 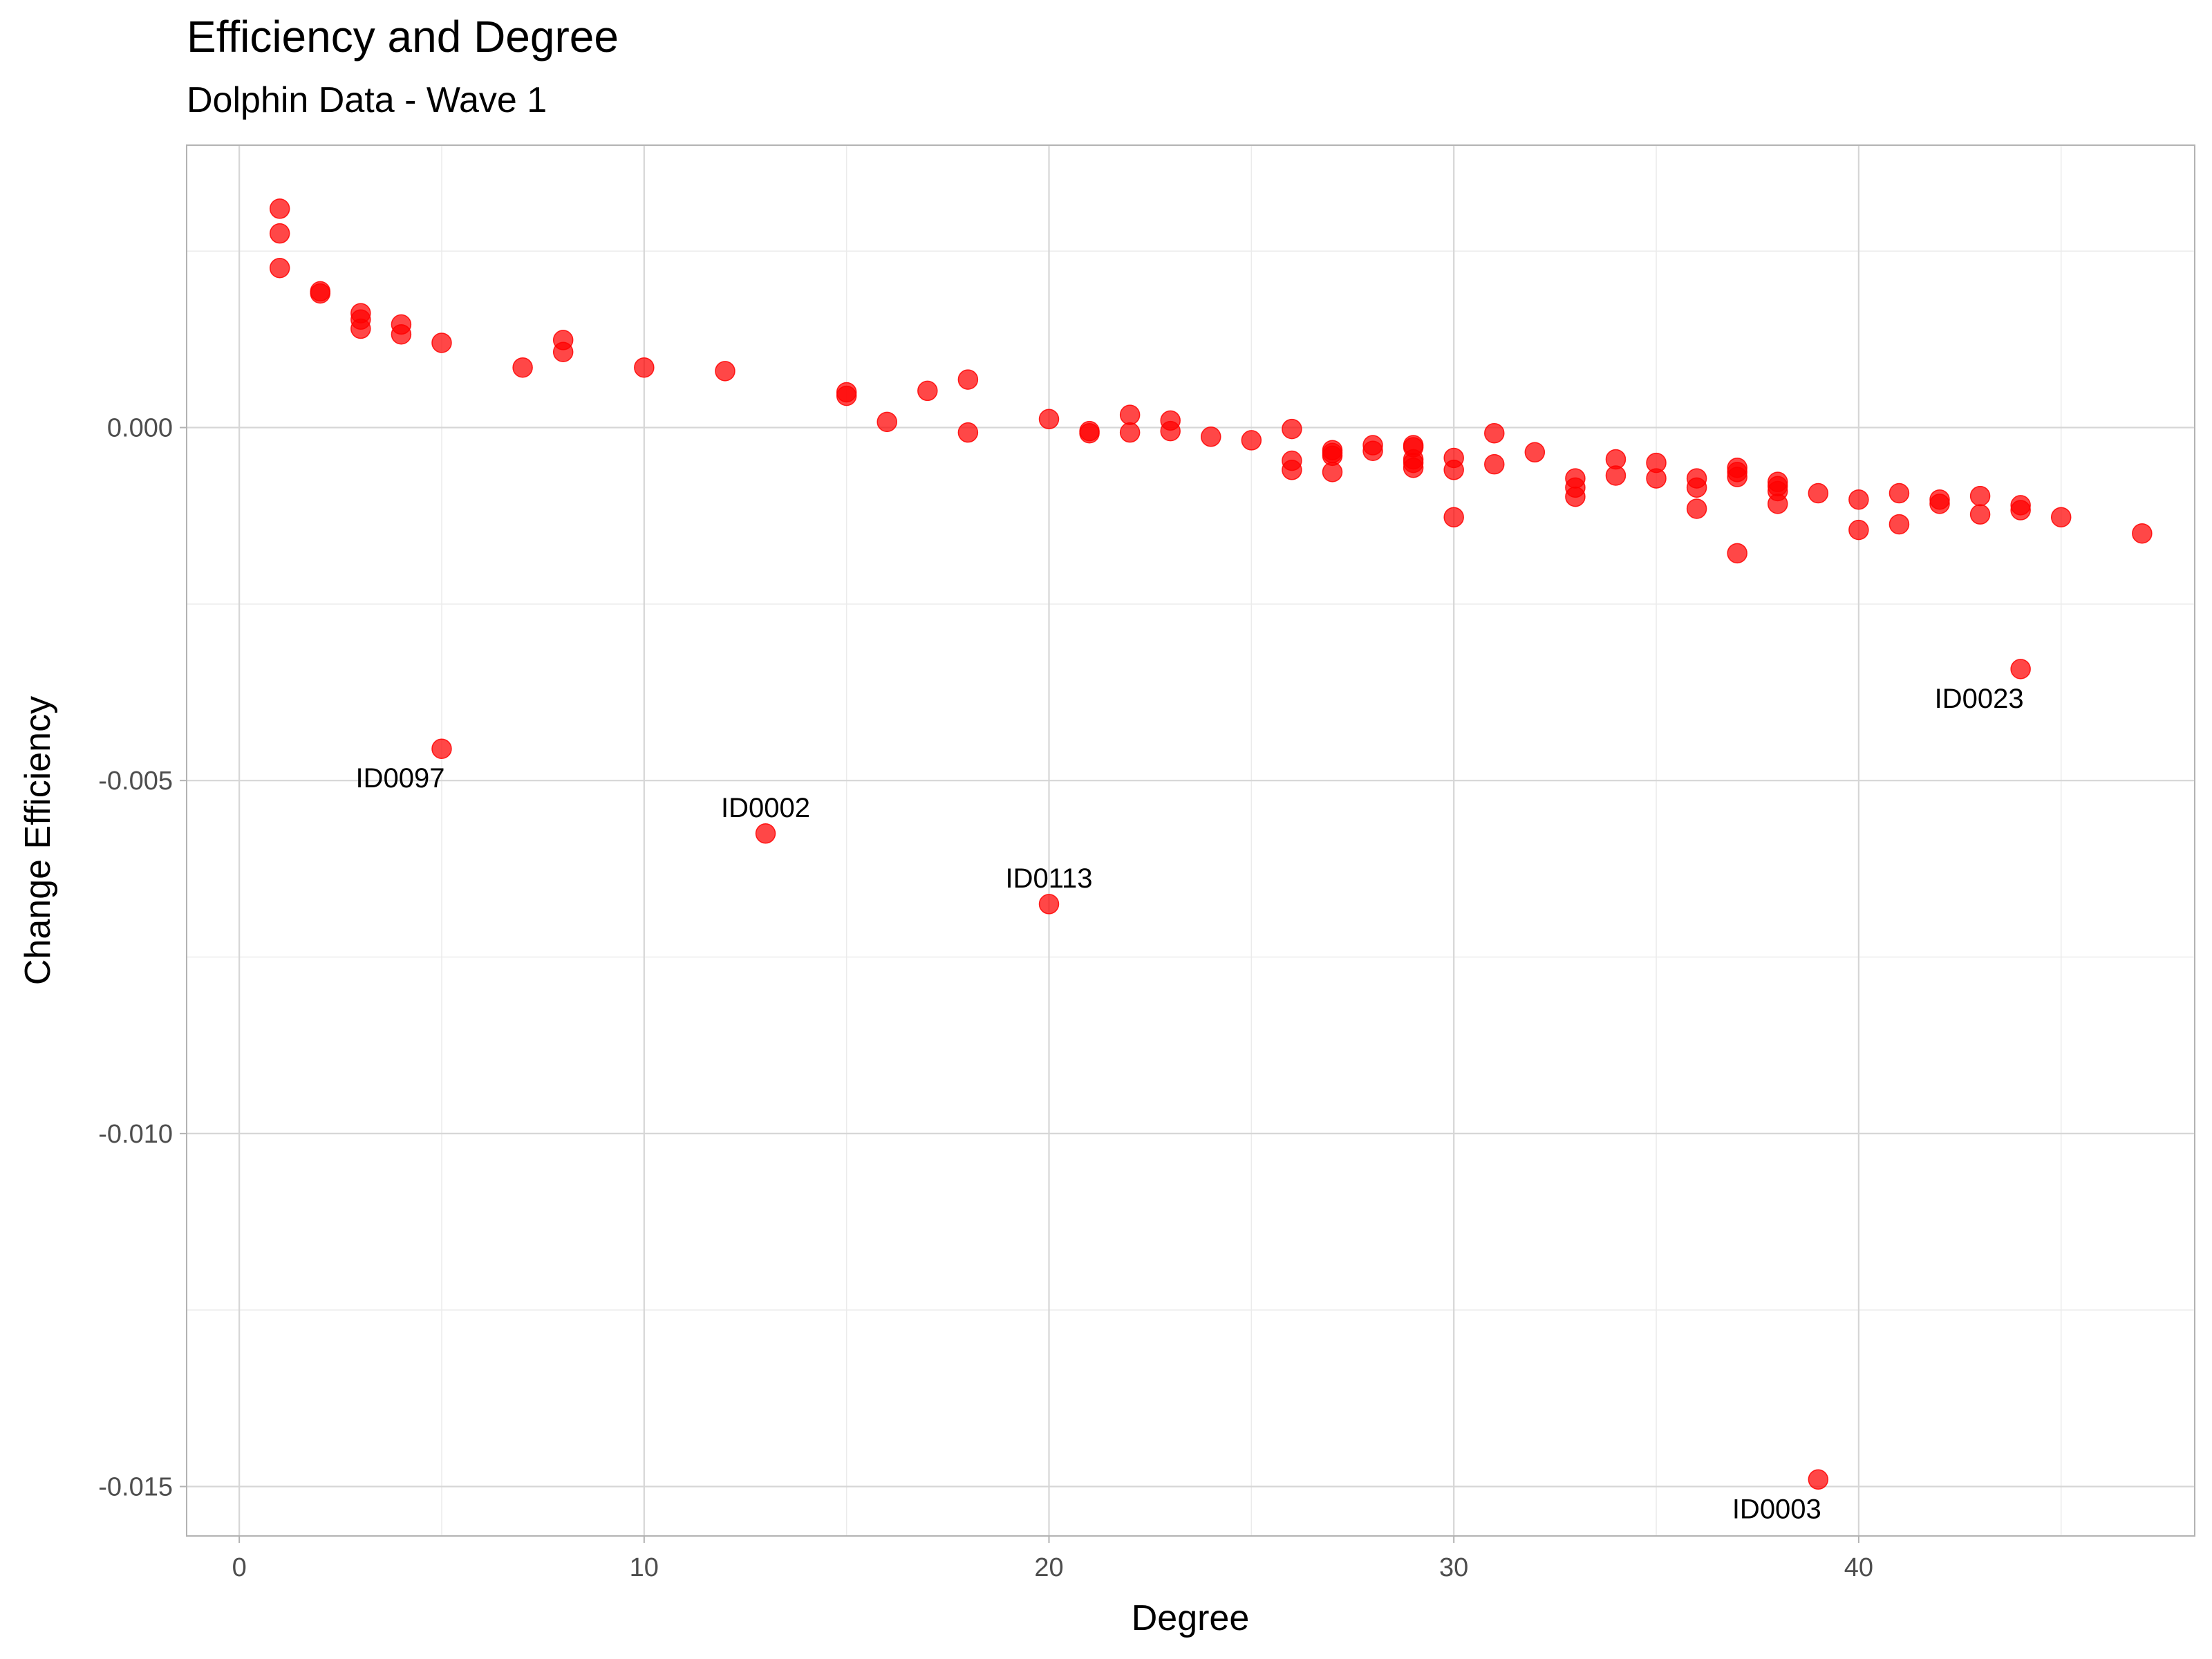 I want to click on point-label: ID0097, so click(x=399, y=779).